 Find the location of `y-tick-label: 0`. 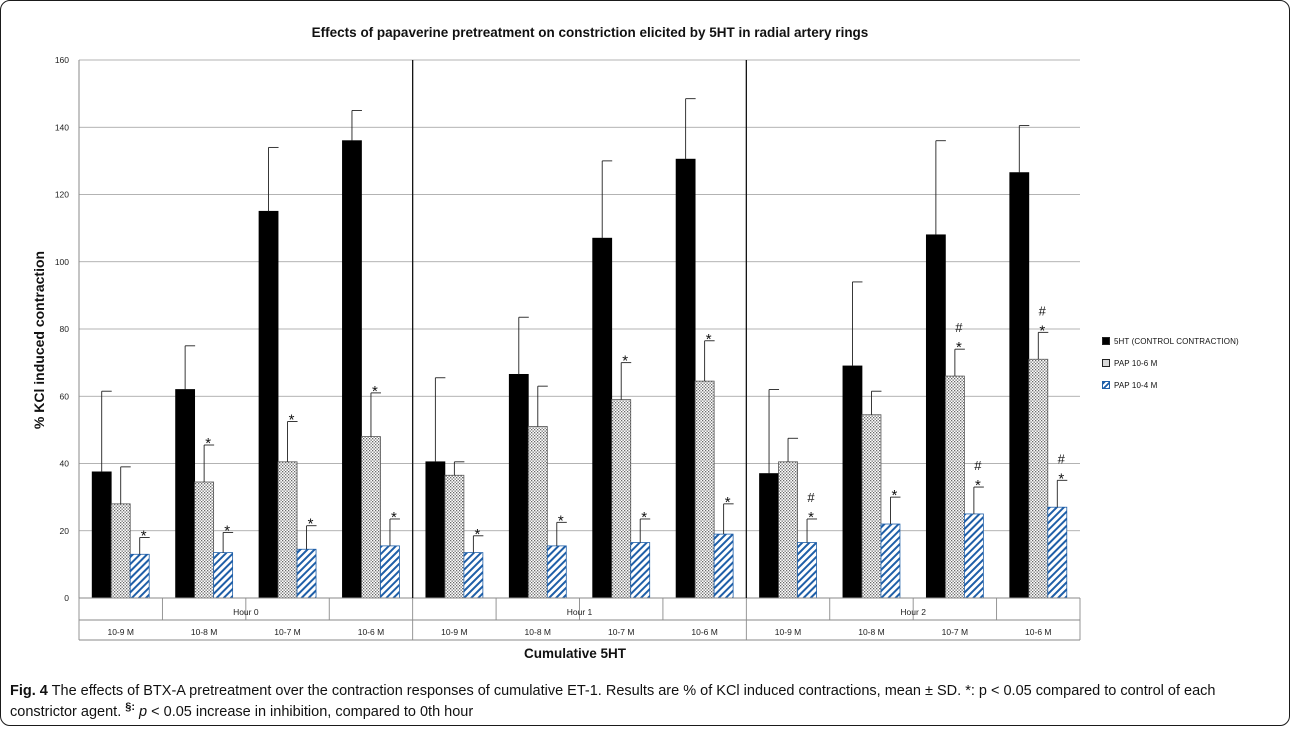

y-tick-label: 0 is located at coordinates (66, 598).